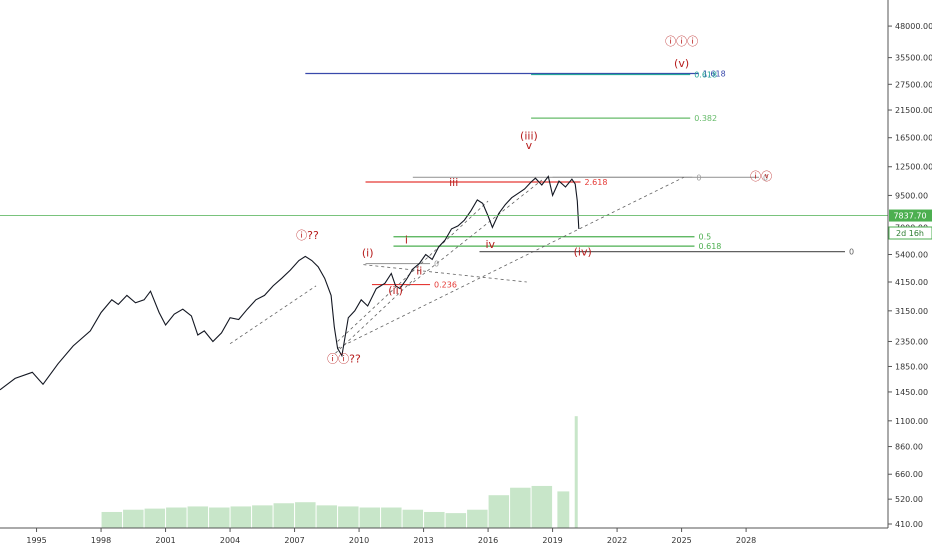 This screenshot has width=932, height=550. What do you see at coordinates (490, 244) in the screenshot?
I see `wave-label: iv` at bounding box center [490, 244].